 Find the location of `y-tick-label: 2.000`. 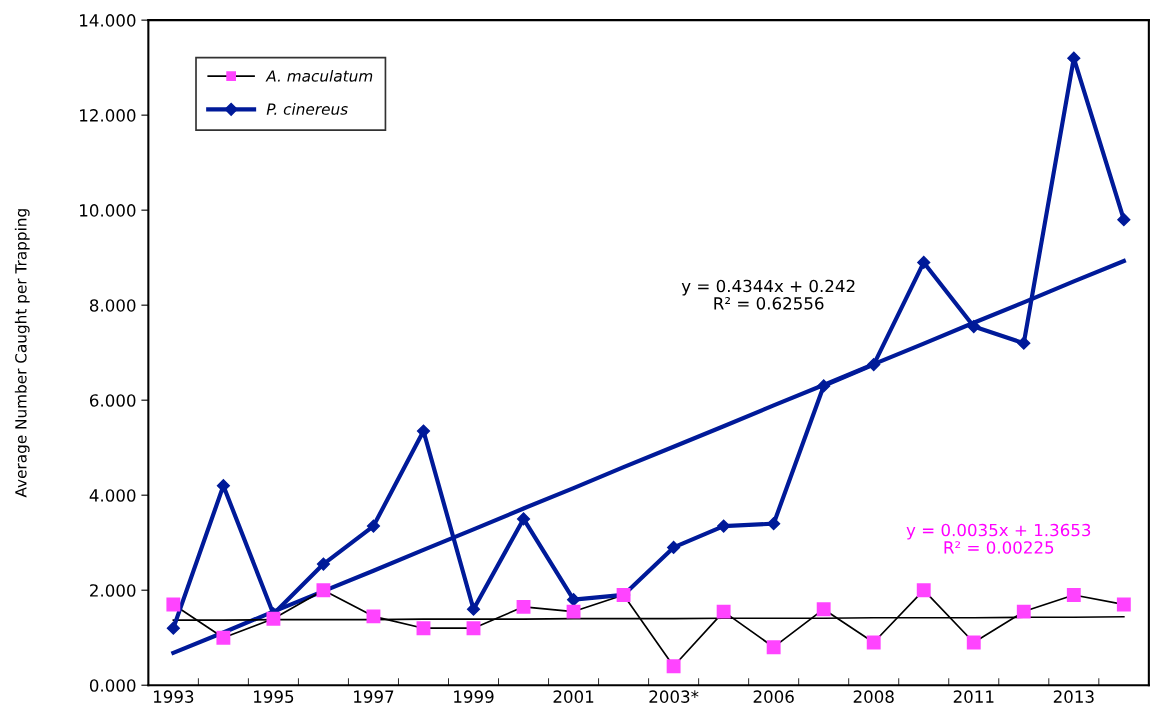

y-tick-label: 2.000 is located at coordinates (113, 590).